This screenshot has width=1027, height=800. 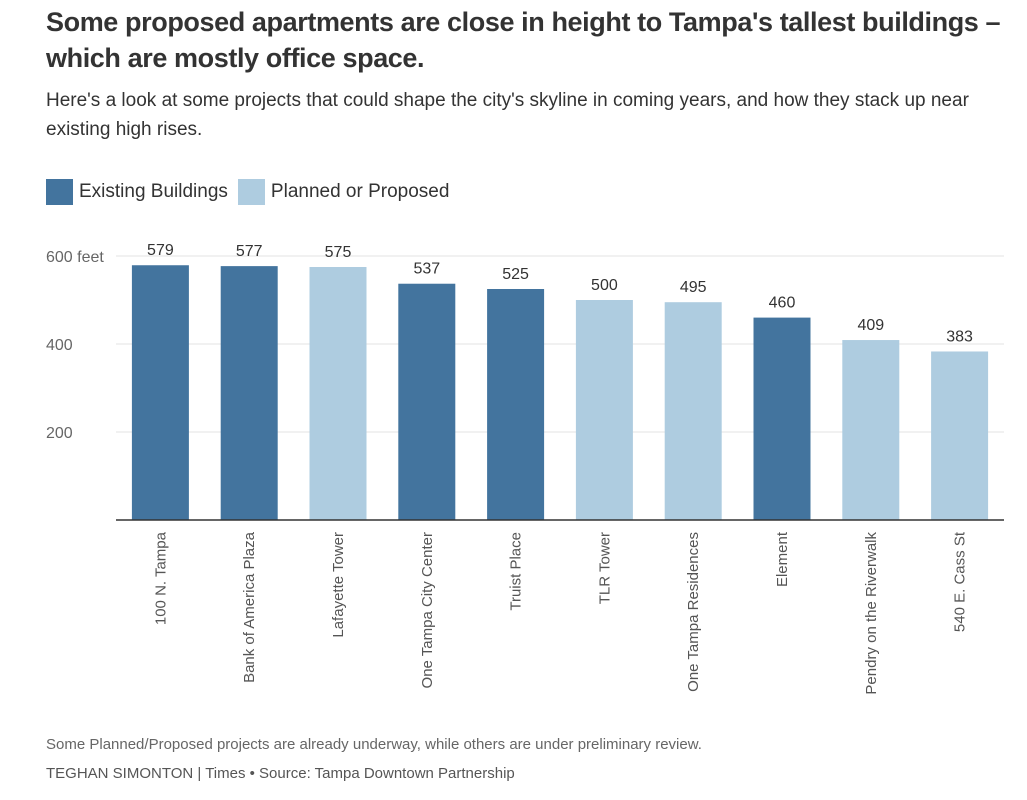 I want to click on x-tick-label: Lafayette Tower, so click(x=338, y=585).